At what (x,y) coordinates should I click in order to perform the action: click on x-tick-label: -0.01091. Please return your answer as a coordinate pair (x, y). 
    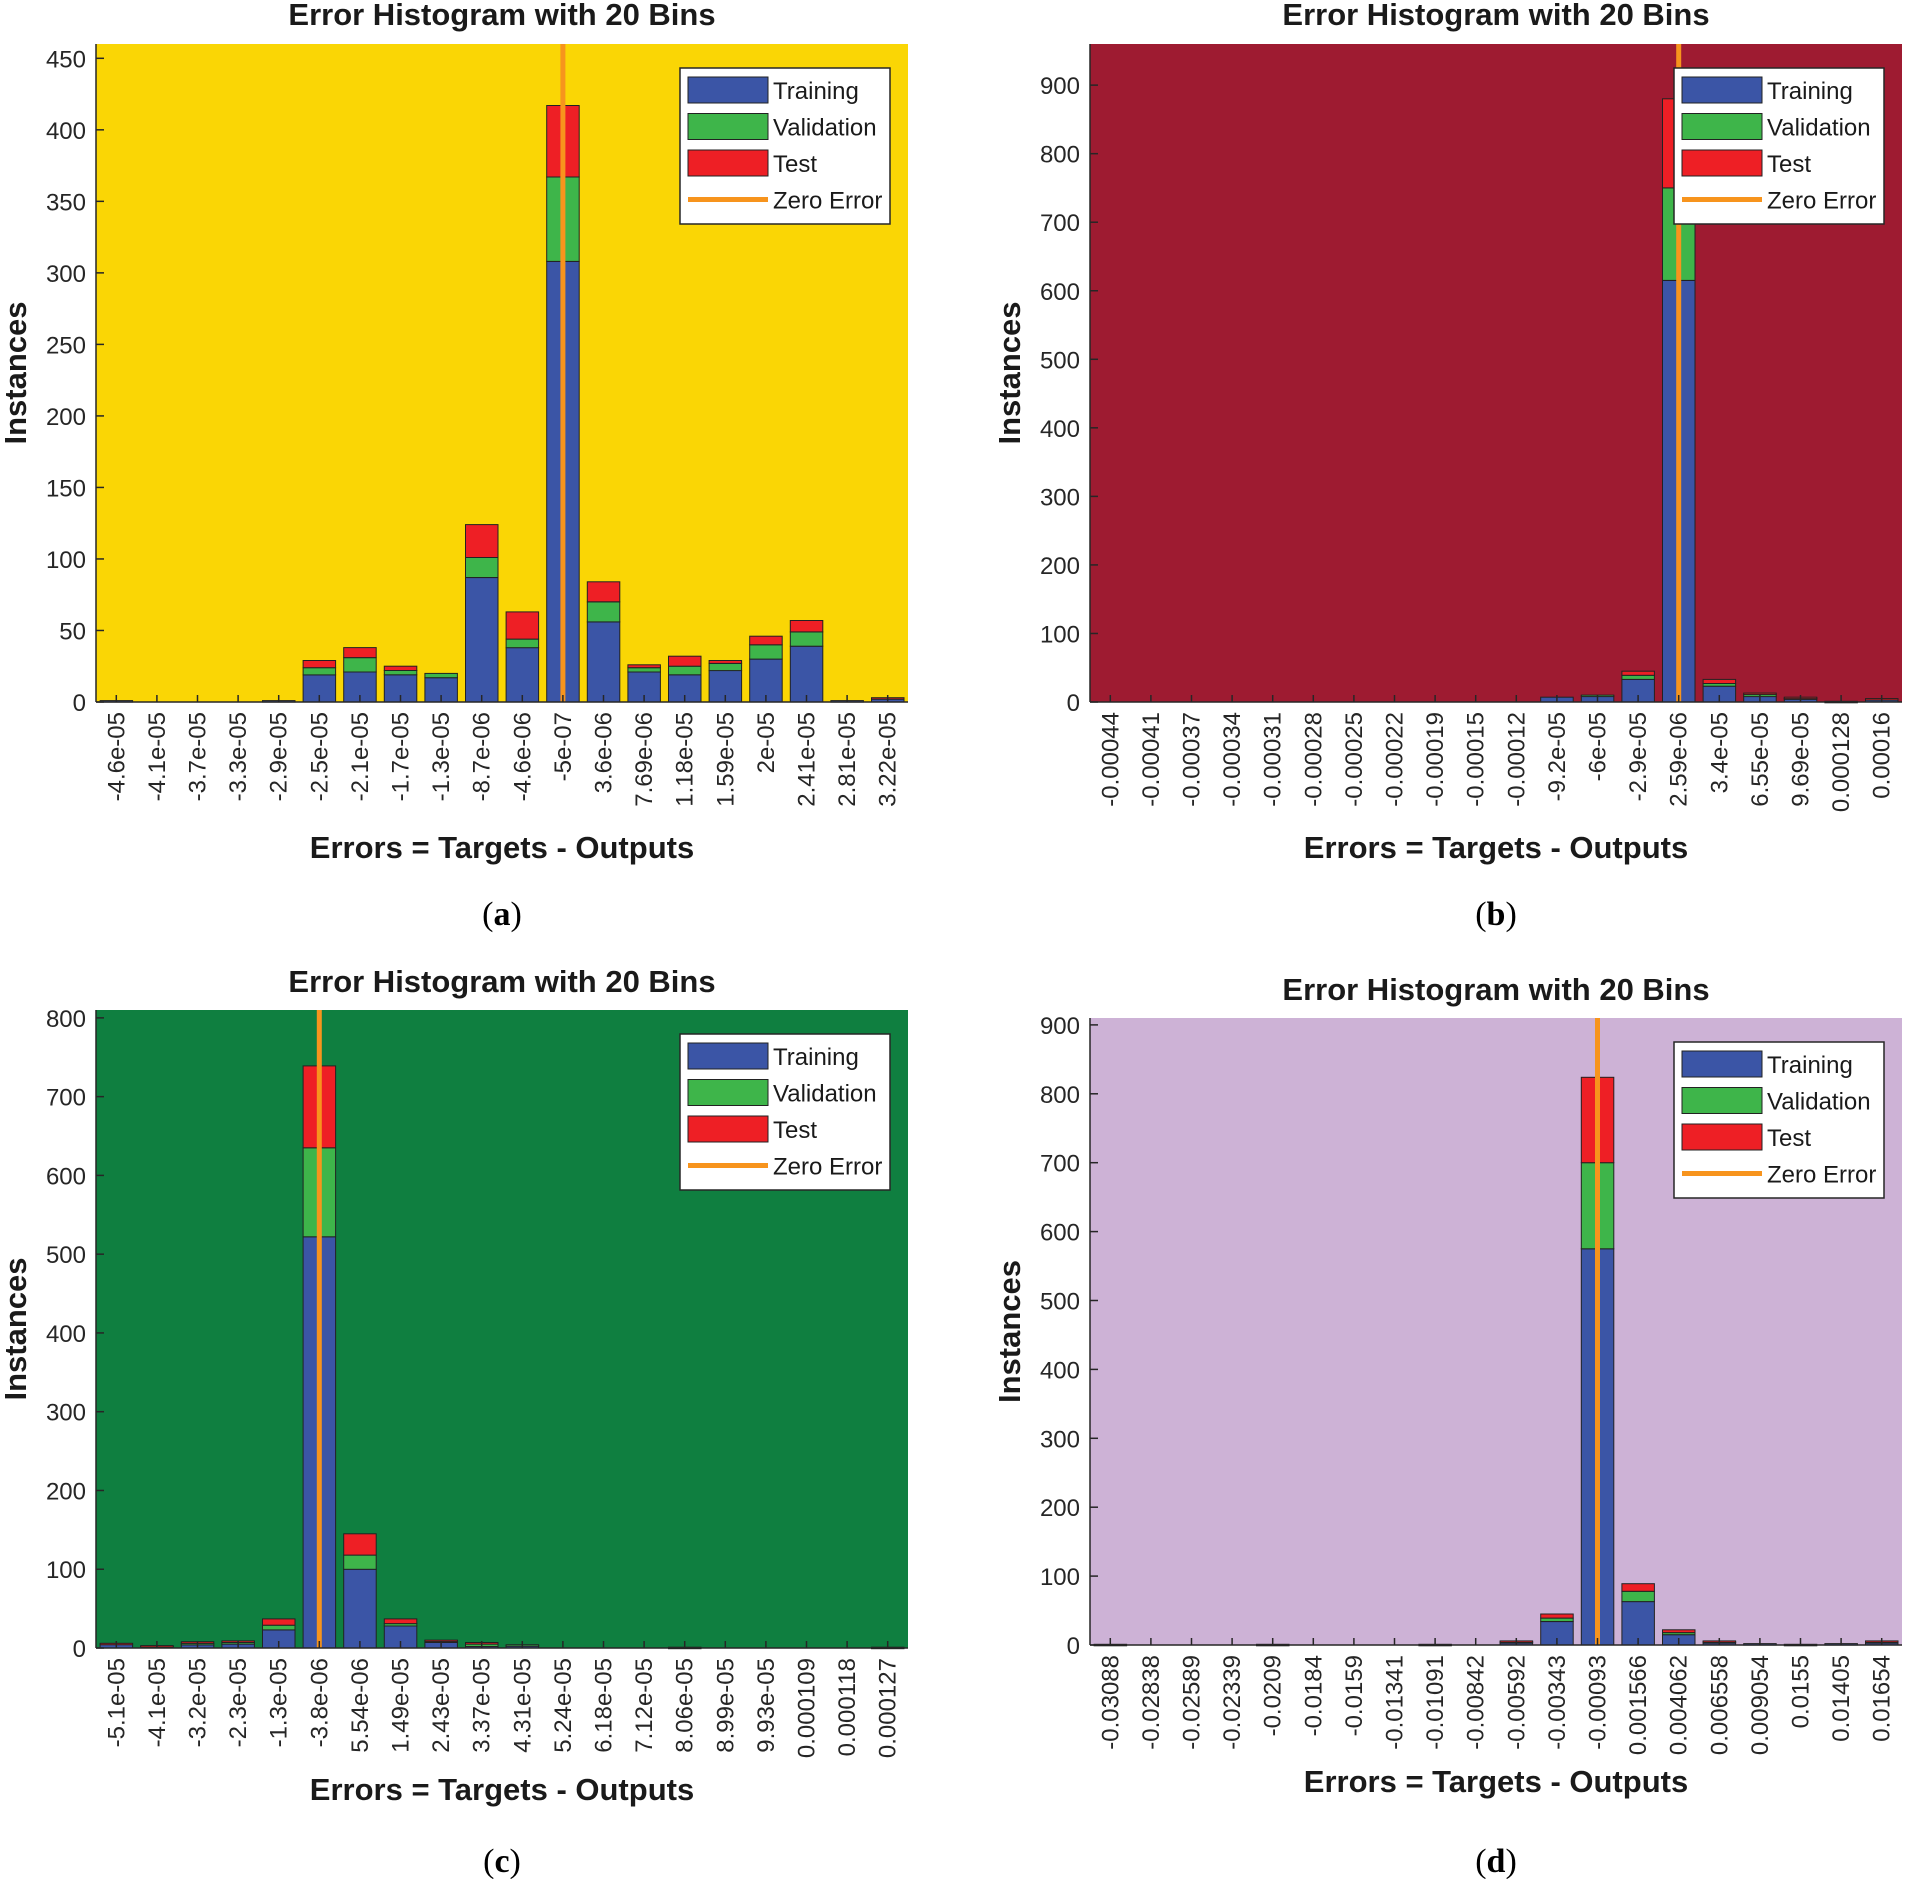
    Looking at the image, I should click on (1435, 1702).